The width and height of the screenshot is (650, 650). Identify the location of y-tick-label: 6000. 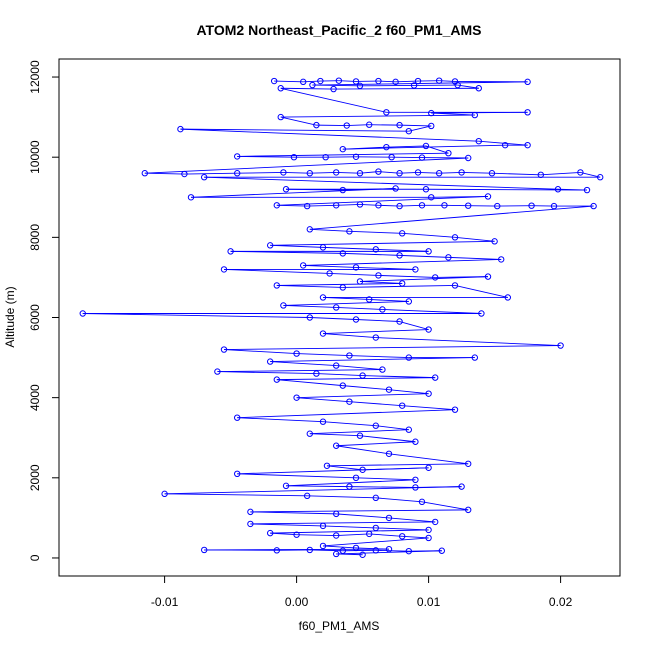
(35, 317).